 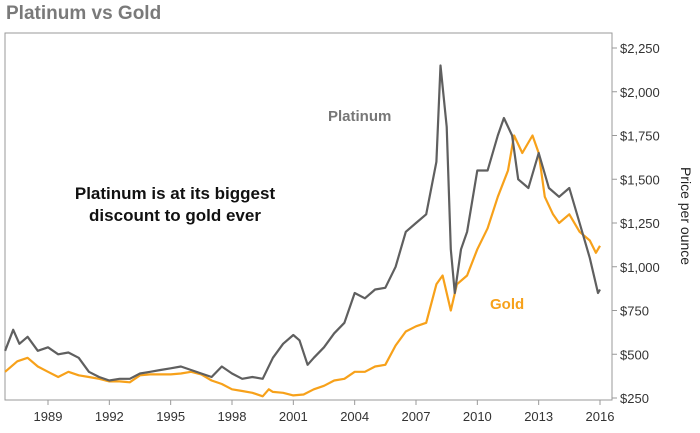 I want to click on x-tick-label: 1989, so click(x=48, y=416).